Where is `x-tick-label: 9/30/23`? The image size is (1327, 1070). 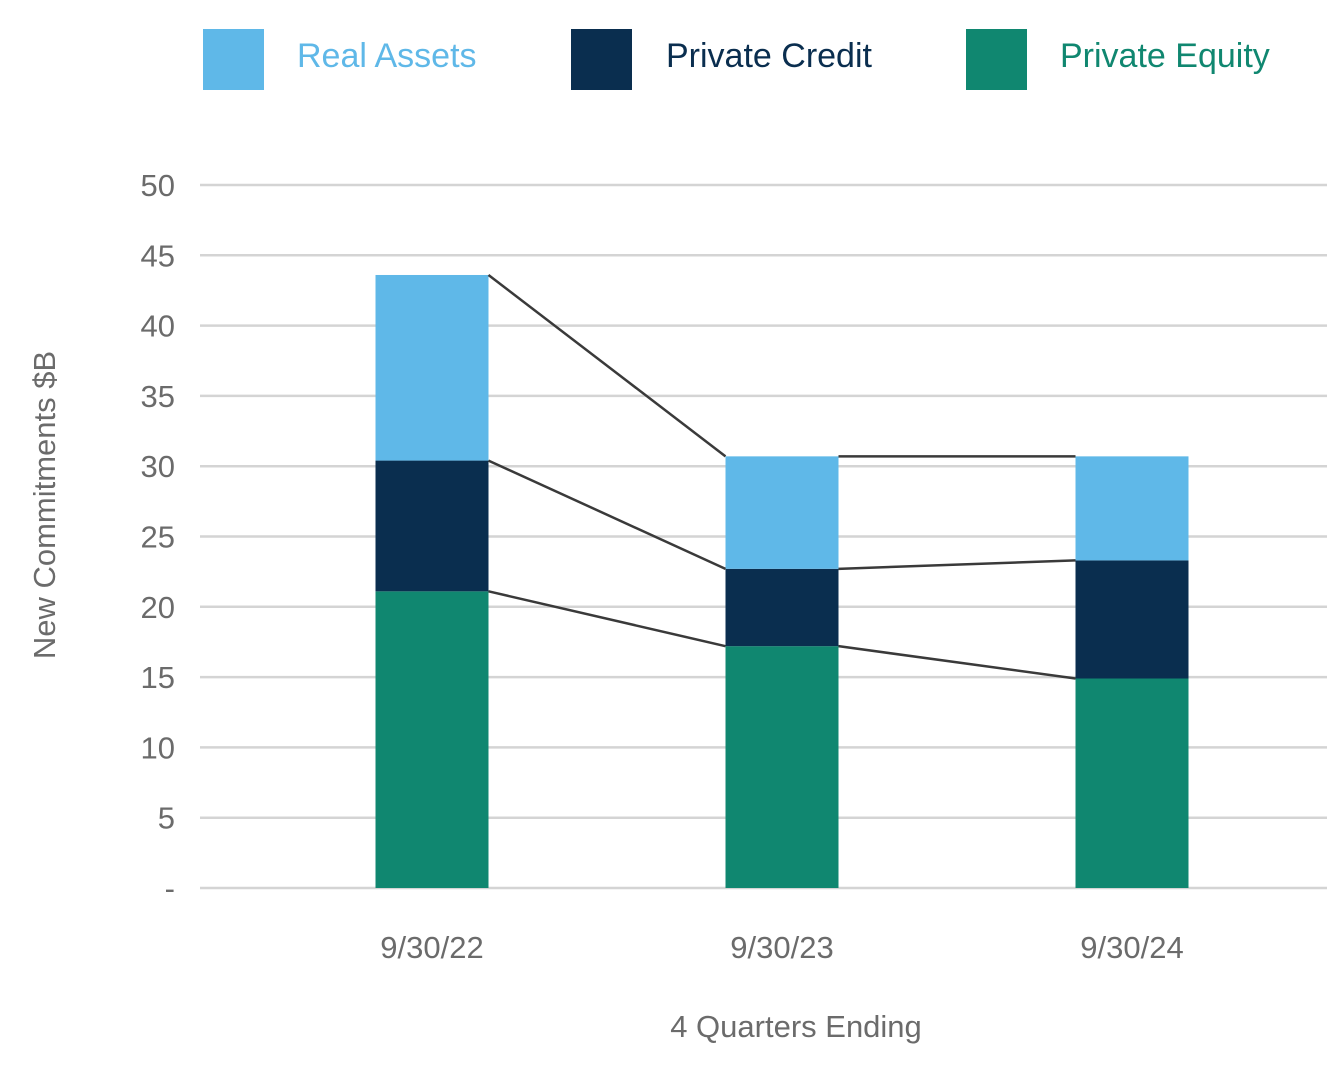 x-tick-label: 9/30/23 is located at coordinates (781, 947).